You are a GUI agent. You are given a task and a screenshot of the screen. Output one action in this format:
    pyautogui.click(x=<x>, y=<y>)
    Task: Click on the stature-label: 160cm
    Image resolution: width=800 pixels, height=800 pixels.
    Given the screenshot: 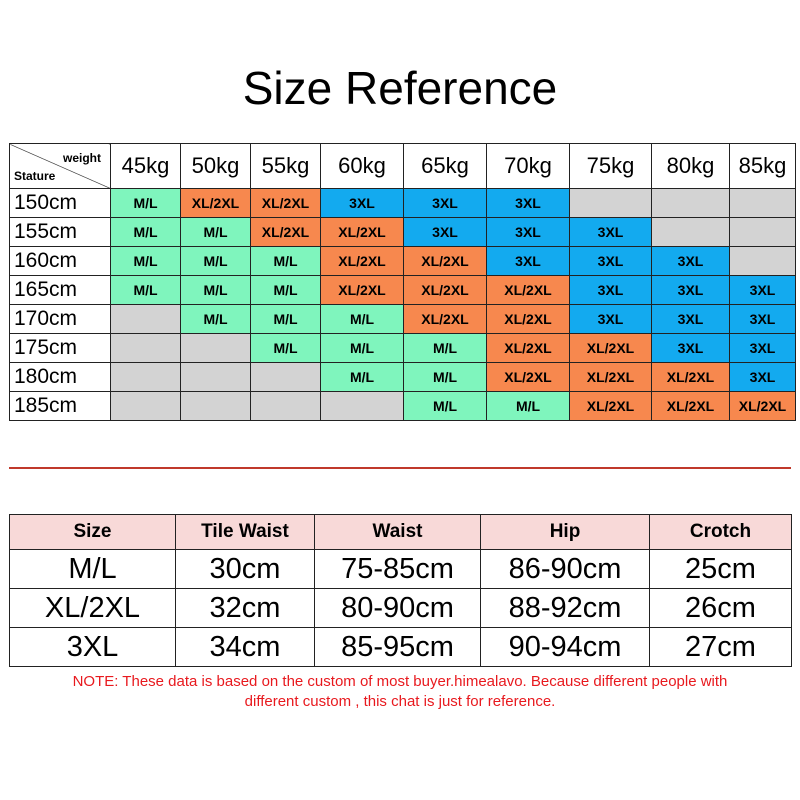 What is the action you would take?
    pyautogui.click(x=60, y=261)
    